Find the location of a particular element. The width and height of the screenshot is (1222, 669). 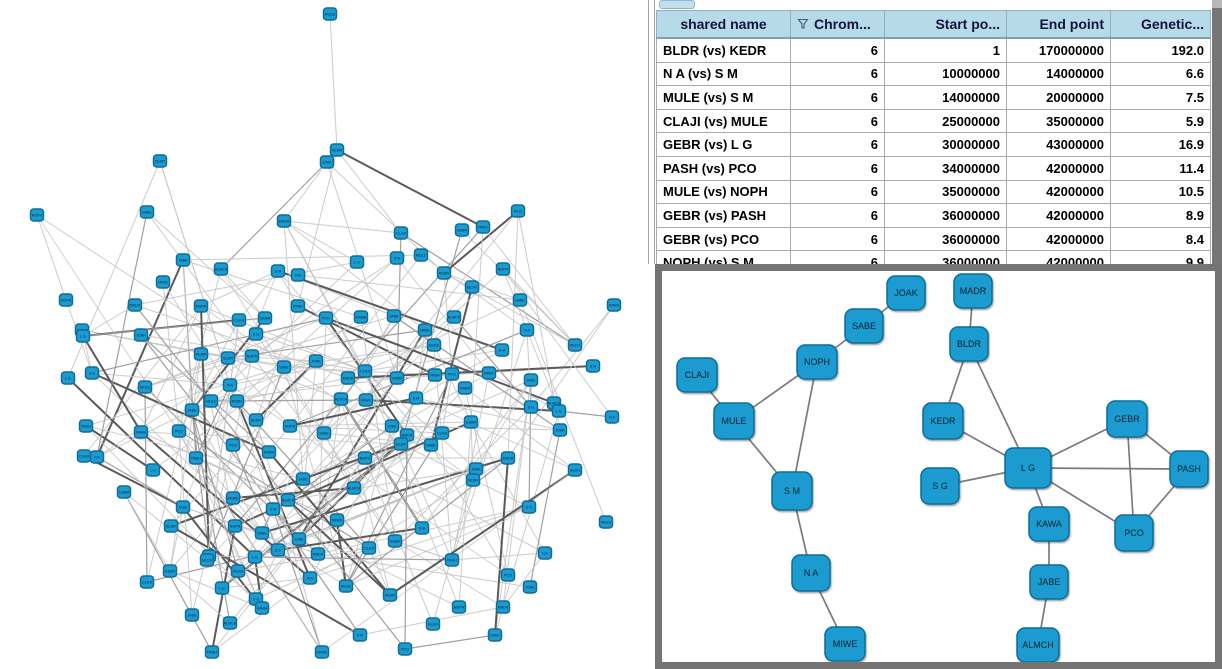

network-node: S G is located at coordinates (940, 486).